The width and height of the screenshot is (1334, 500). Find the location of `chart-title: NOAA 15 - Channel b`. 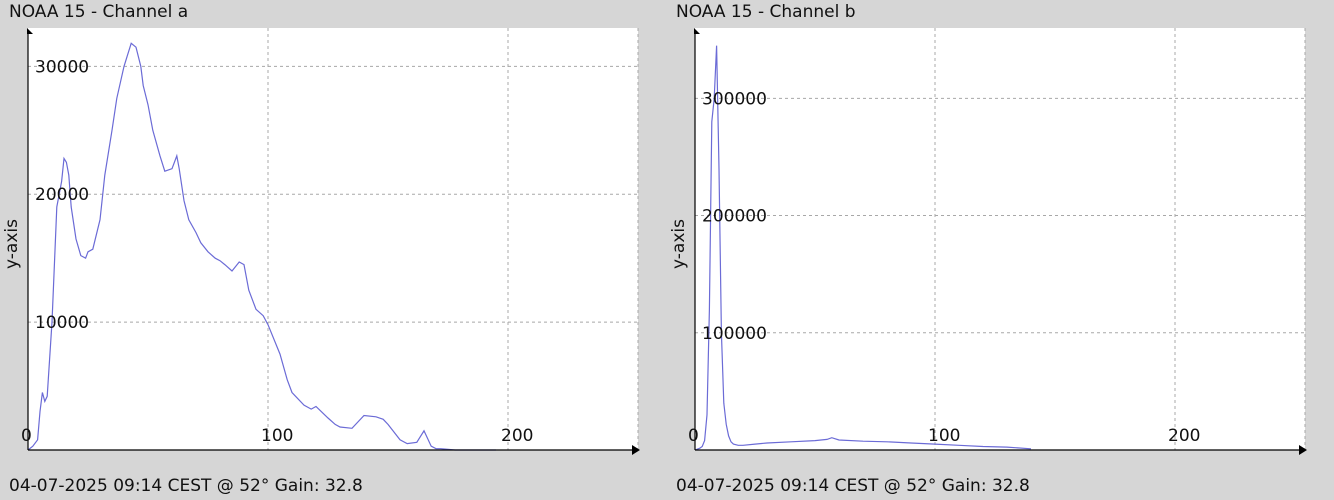

chart-title: NOAA 15 - Channel b is located at coordinates (766, 12).